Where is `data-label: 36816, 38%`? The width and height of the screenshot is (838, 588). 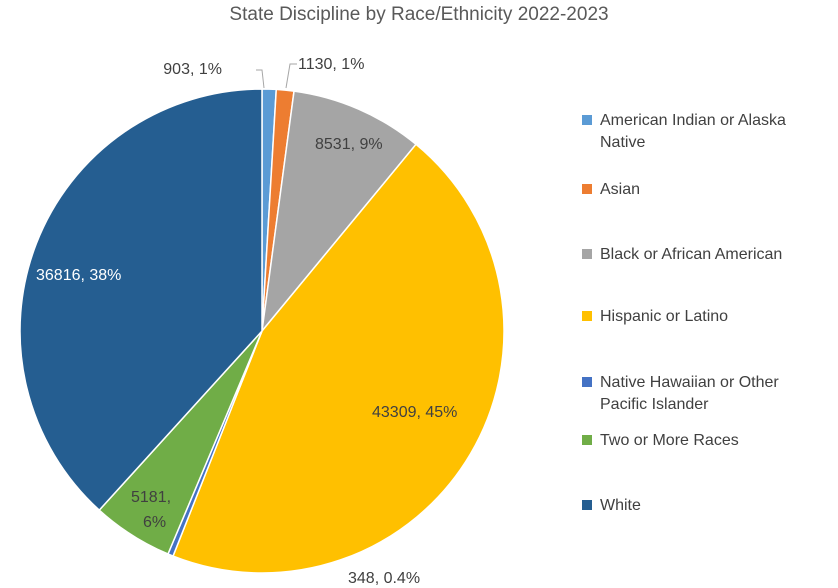 data-label: 36816, 38% is located at coordinates (78, 275).